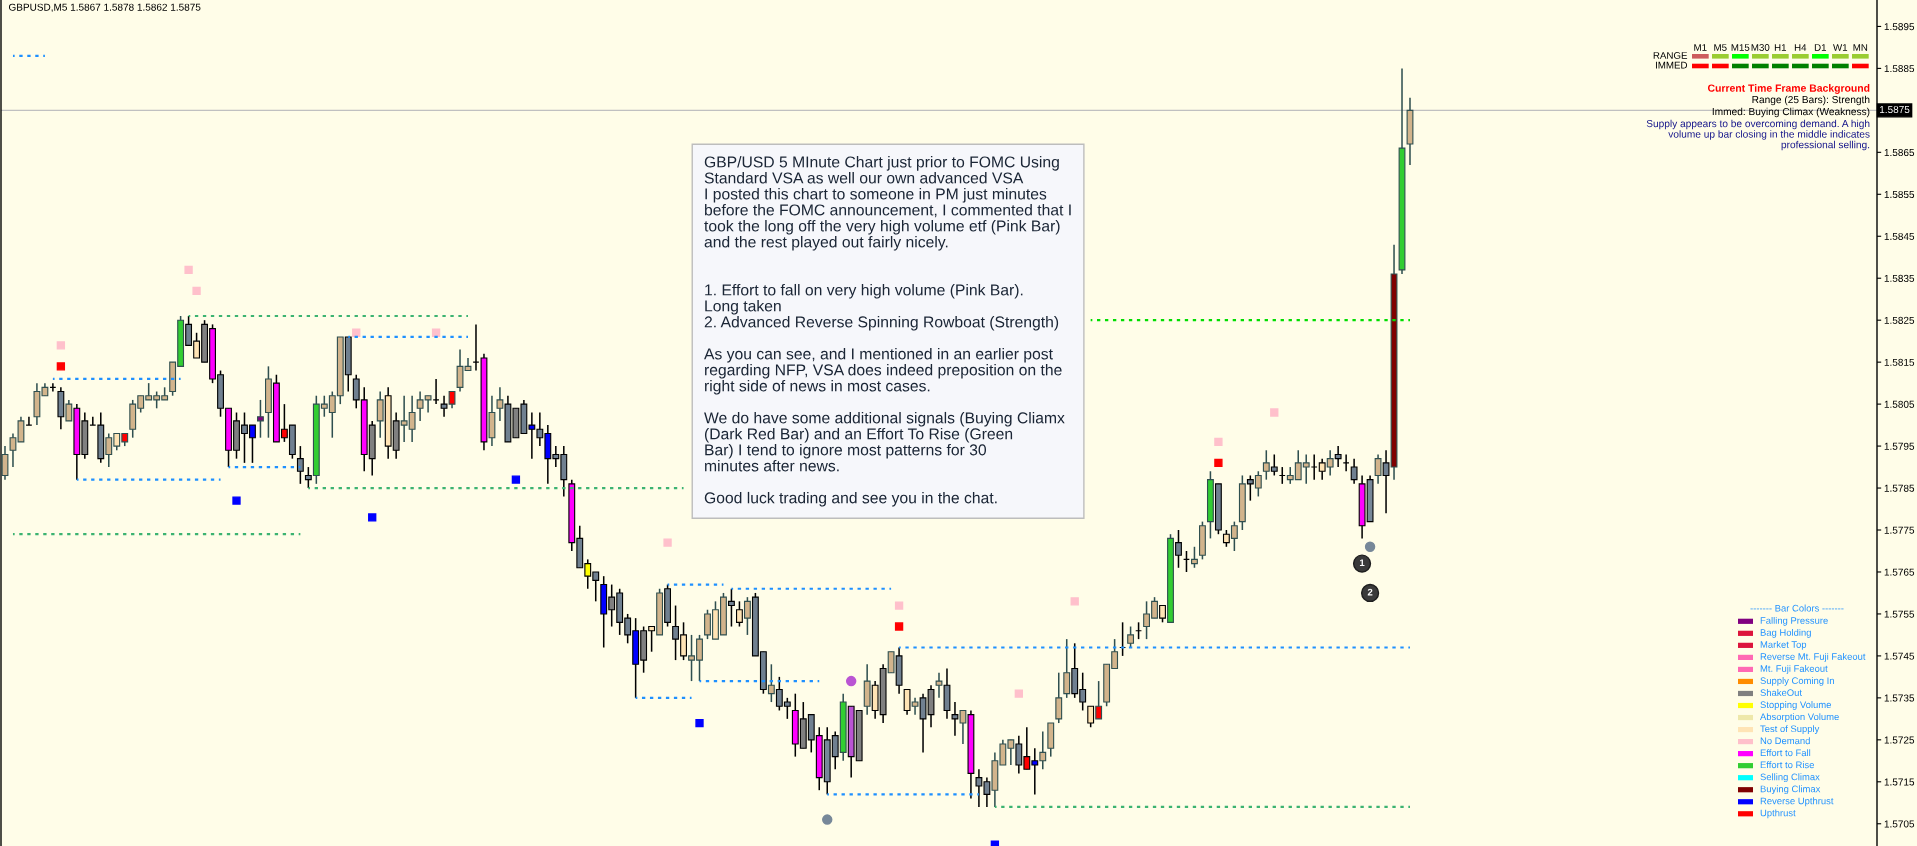 The height and width of the screenshot is (846, 1917). What do you see at coordinates (1787, 765) in the screenshot?
I see `category-label: Effort to Rise` at bounding box center [1787, 765].